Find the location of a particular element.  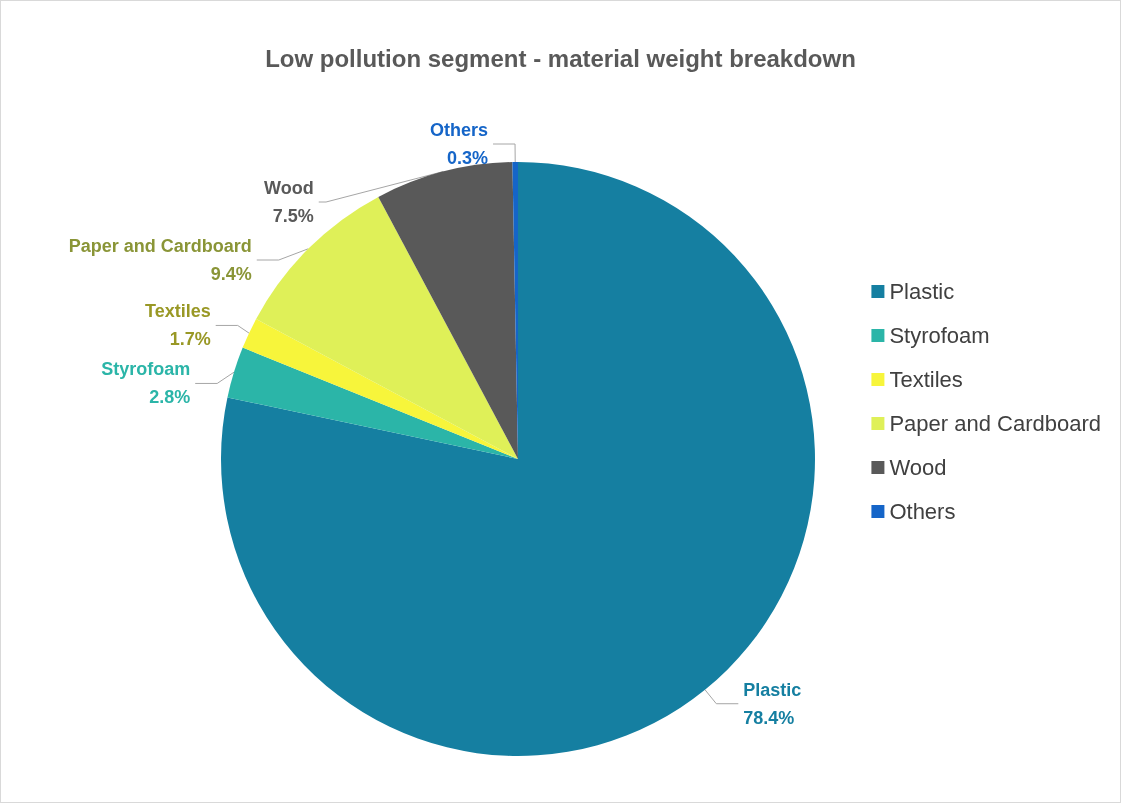

slice-label: Others is located at coordinates (459, 130).